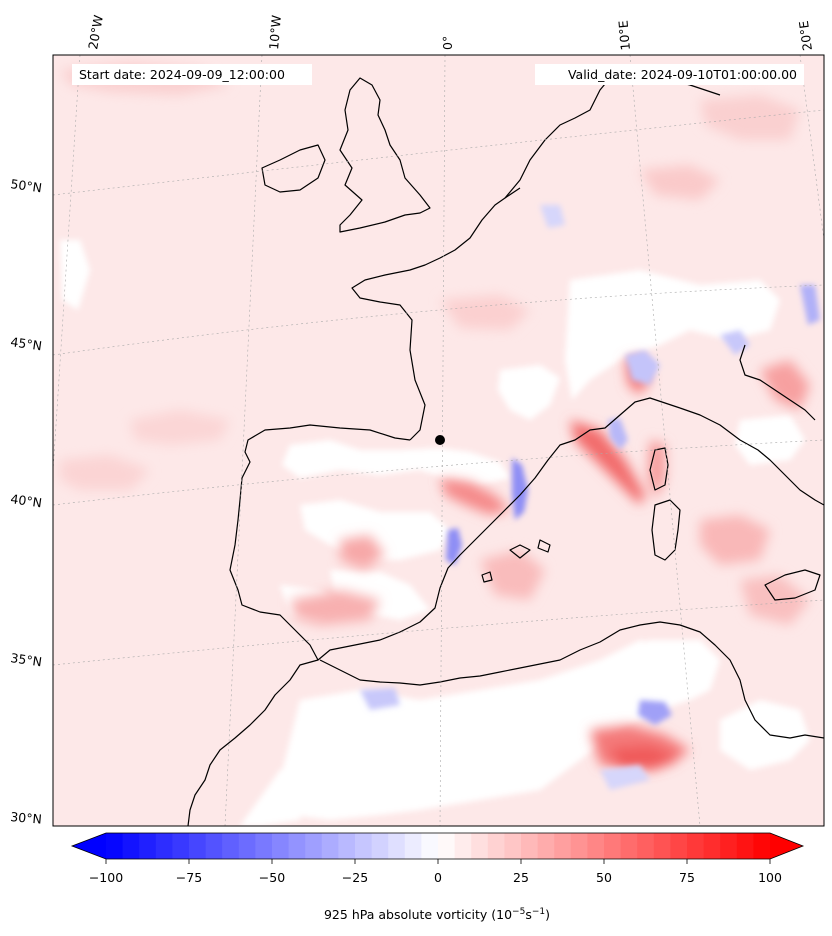 The image size is (832, 936). What do you see at coordinates (450, 33) in the screenshot?
I see `longitude-labels: 20°W 10°W 0° 10°E 20°E` at bounding box center [450, 33].